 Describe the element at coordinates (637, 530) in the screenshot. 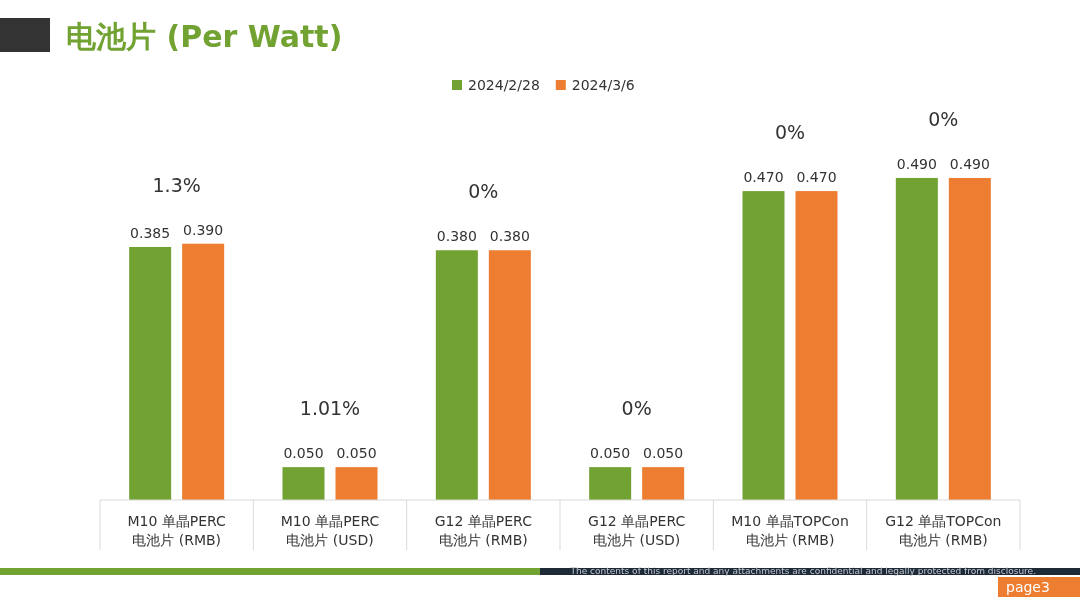

I see `x-tick-label: G12 单晶PERC 电池片 (USD)` at that location.